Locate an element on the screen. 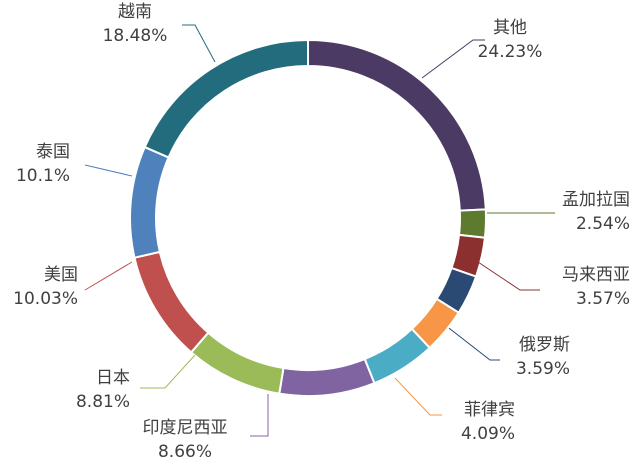 Image resolution: width=643 pixels, height=458 pixels. category-label: 日本 is located at coordinates (113, 378).